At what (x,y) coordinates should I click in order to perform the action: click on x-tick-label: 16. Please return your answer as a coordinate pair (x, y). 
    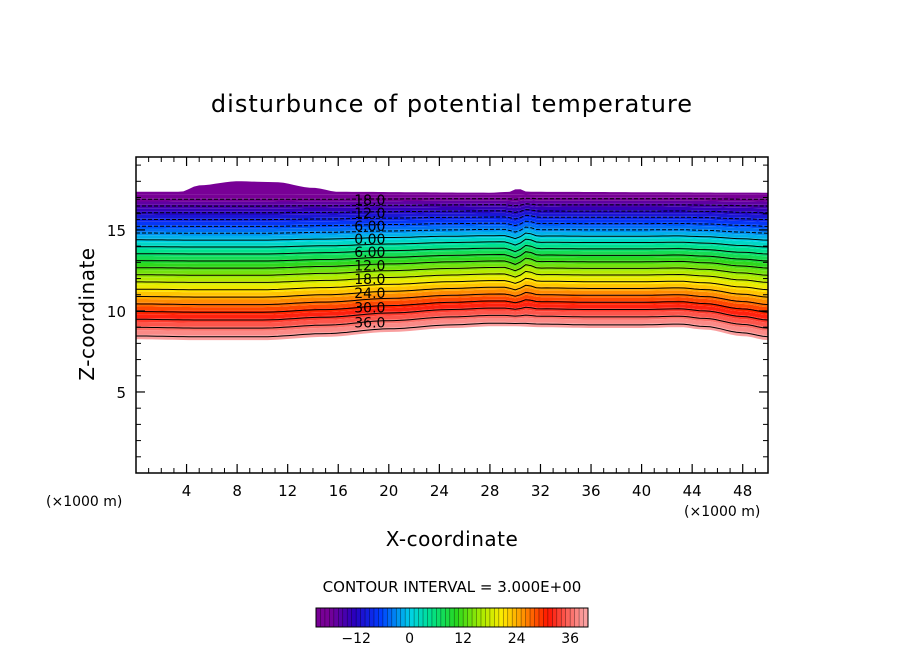
    Looking at the image, I should click on (338, 491).